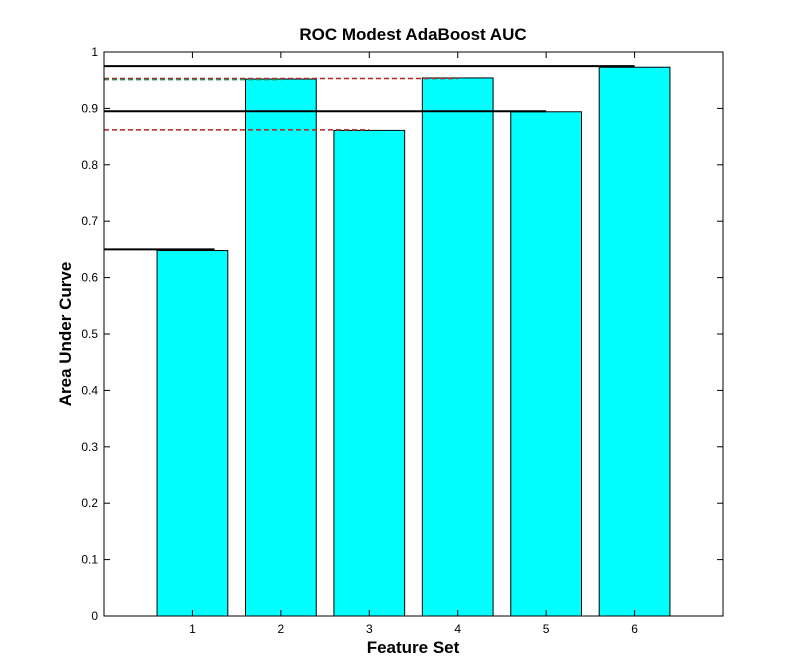  What do you see at coordinates (89, 560) in the screenshot?
I see `y-tick-label: 0.1` at bounding box center [89, 560].